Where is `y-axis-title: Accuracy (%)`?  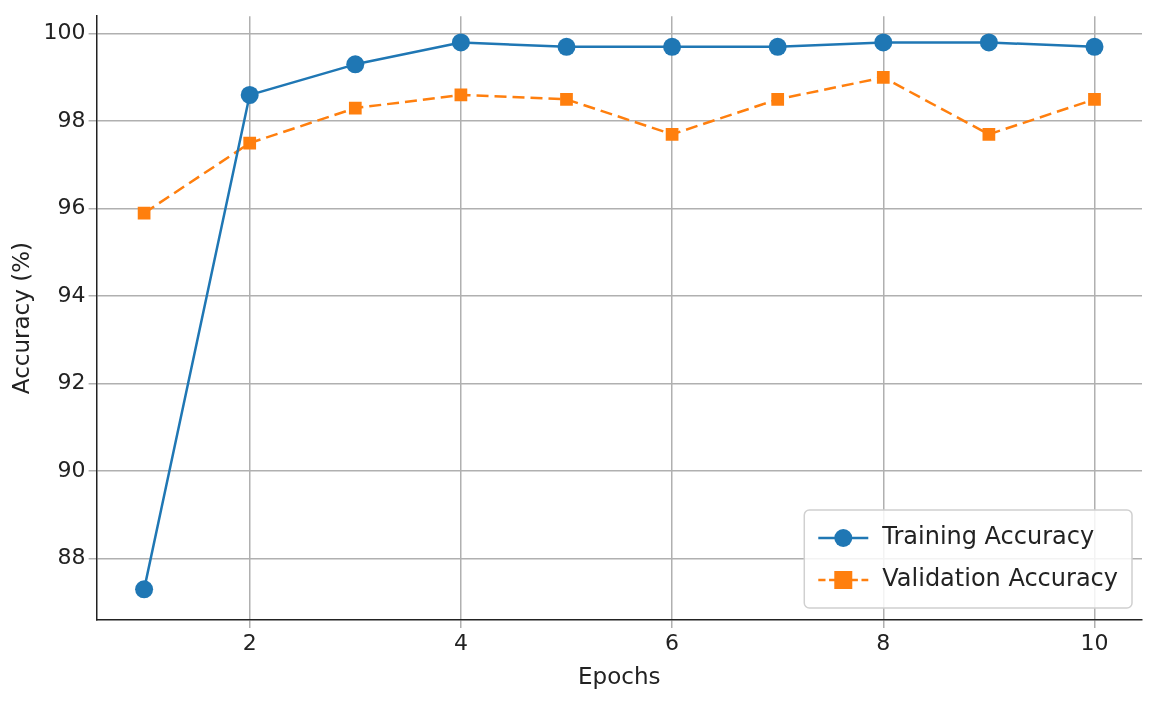
y-axis-title: Accuracy (%) is located at coordinates (20, 318).